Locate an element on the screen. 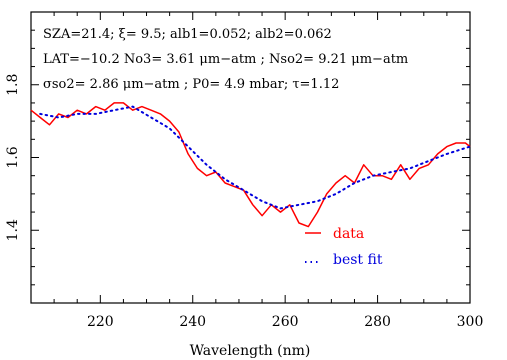 The height and width of the screenshot is (360, 507). y-tick-label: 1.8 is located at coordinates (13, 85).